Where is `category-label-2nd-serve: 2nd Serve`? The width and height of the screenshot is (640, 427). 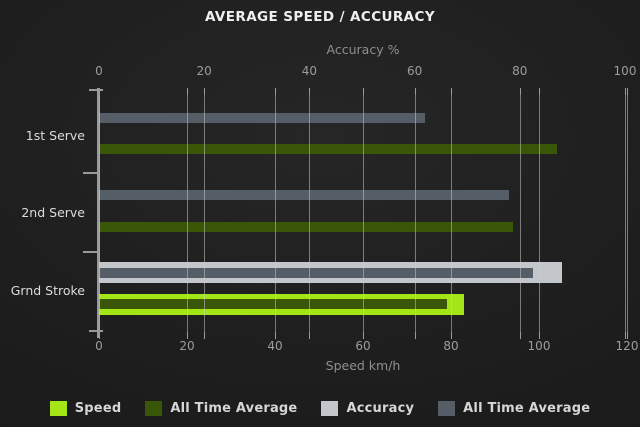
category-label-2nd-serve: 2nd Serve is located at coordinates (53, 212).